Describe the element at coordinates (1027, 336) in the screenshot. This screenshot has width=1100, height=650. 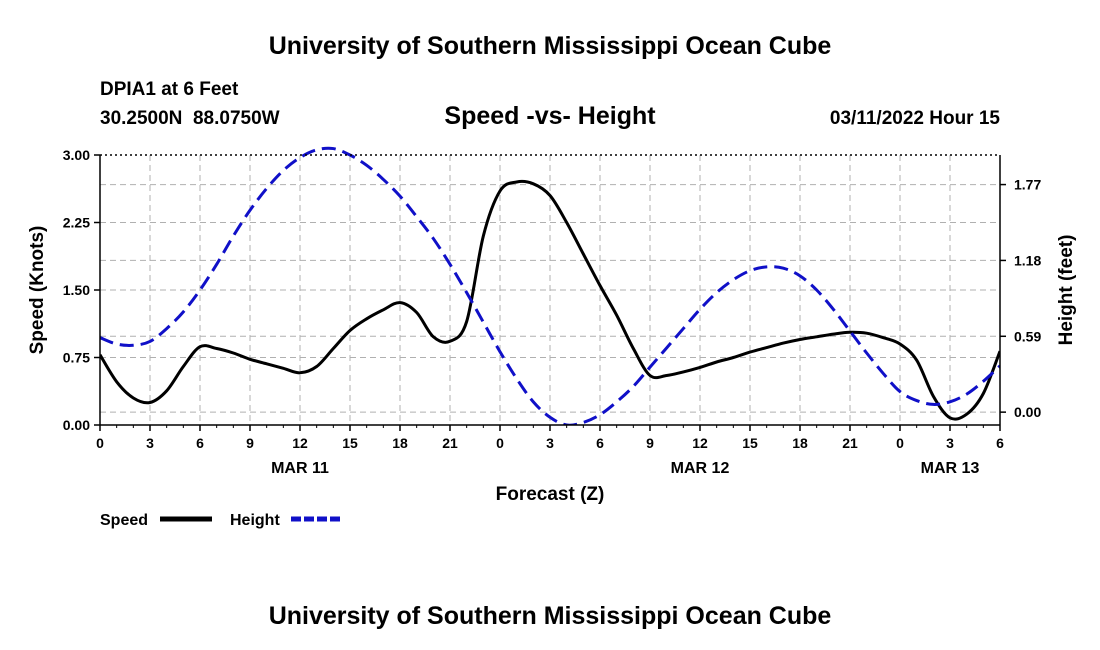
I see `y2-tick-label: 0.59` at that location.